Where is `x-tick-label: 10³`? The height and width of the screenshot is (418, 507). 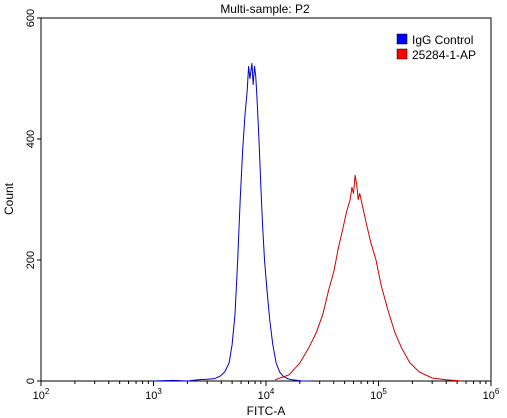
x-tick-label: 10³ is located at coordinates (153, 394).